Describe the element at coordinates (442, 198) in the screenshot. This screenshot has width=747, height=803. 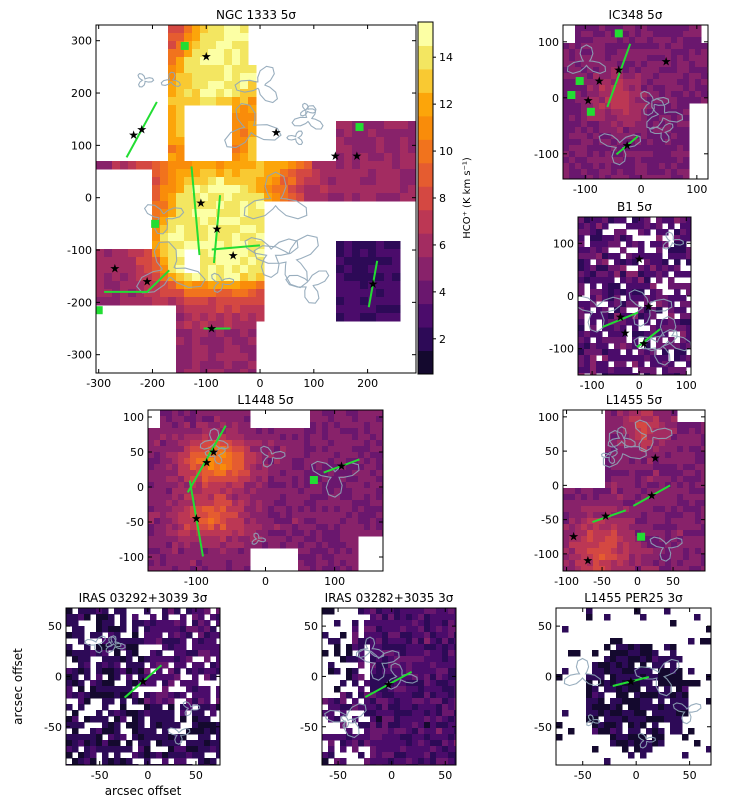
I see `colorbar-tick-label: 8` at that location.